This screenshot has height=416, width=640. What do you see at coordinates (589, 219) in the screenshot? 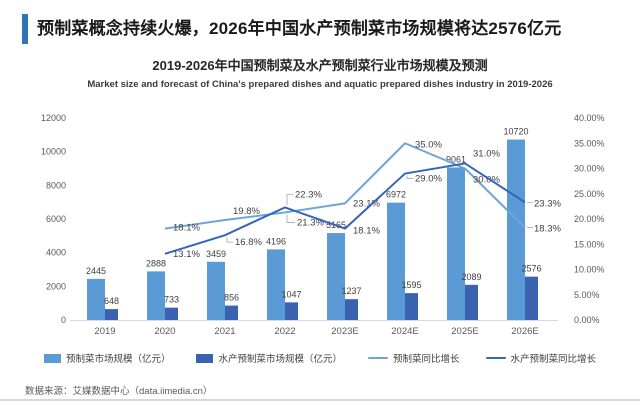
I see `right-axis-tick: 20.00%` at bounding box center [589, 219].